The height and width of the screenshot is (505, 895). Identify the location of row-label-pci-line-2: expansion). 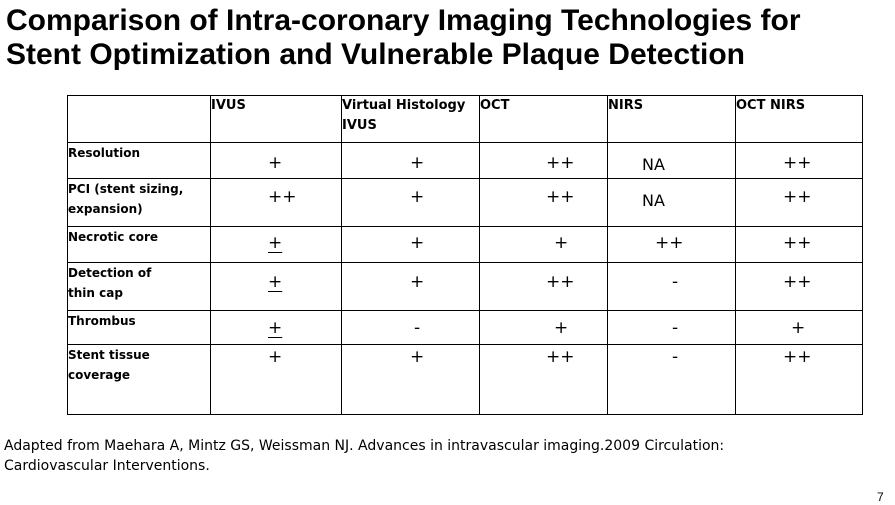
(105, 209).